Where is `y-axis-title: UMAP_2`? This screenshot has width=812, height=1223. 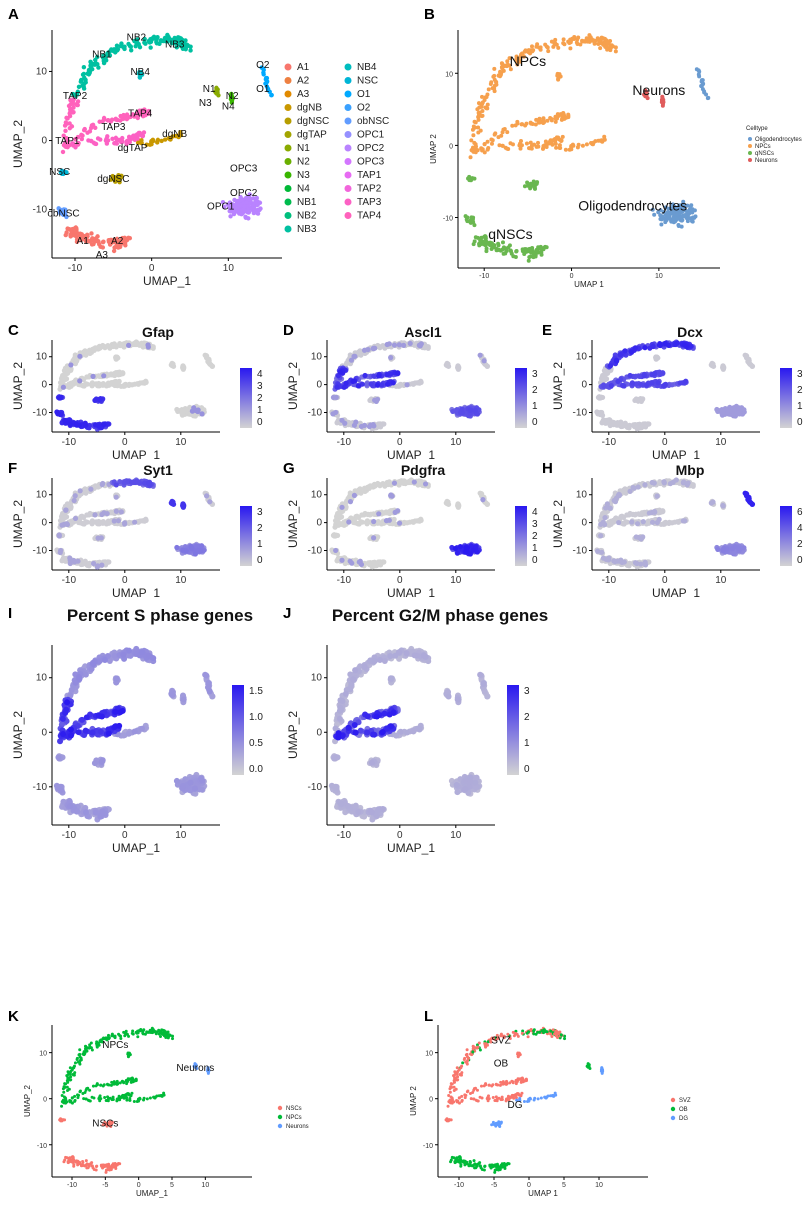 y-axis-title: UMAP_2 is located at coordinates (18, 386).